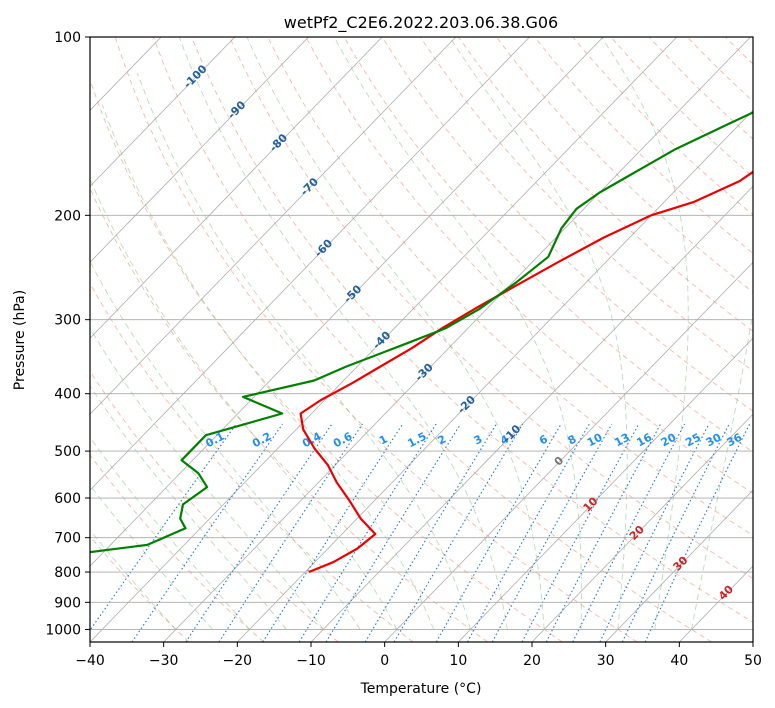 The width and height of the screenshot is (775, 708). What do you see at coordinates (238, 661) in the screenshot?
I see `x-tick-label: −20` at bounding box center [238, 661].